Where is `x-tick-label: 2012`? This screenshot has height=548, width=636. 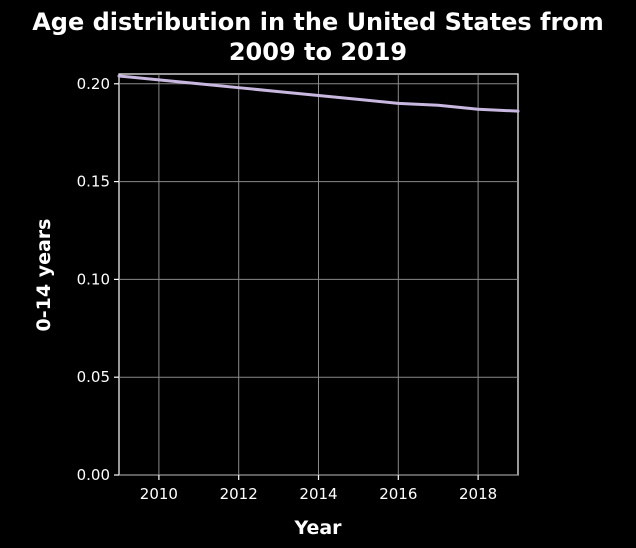
x-tick-label: 2012 is located at coordinates (239, 494).